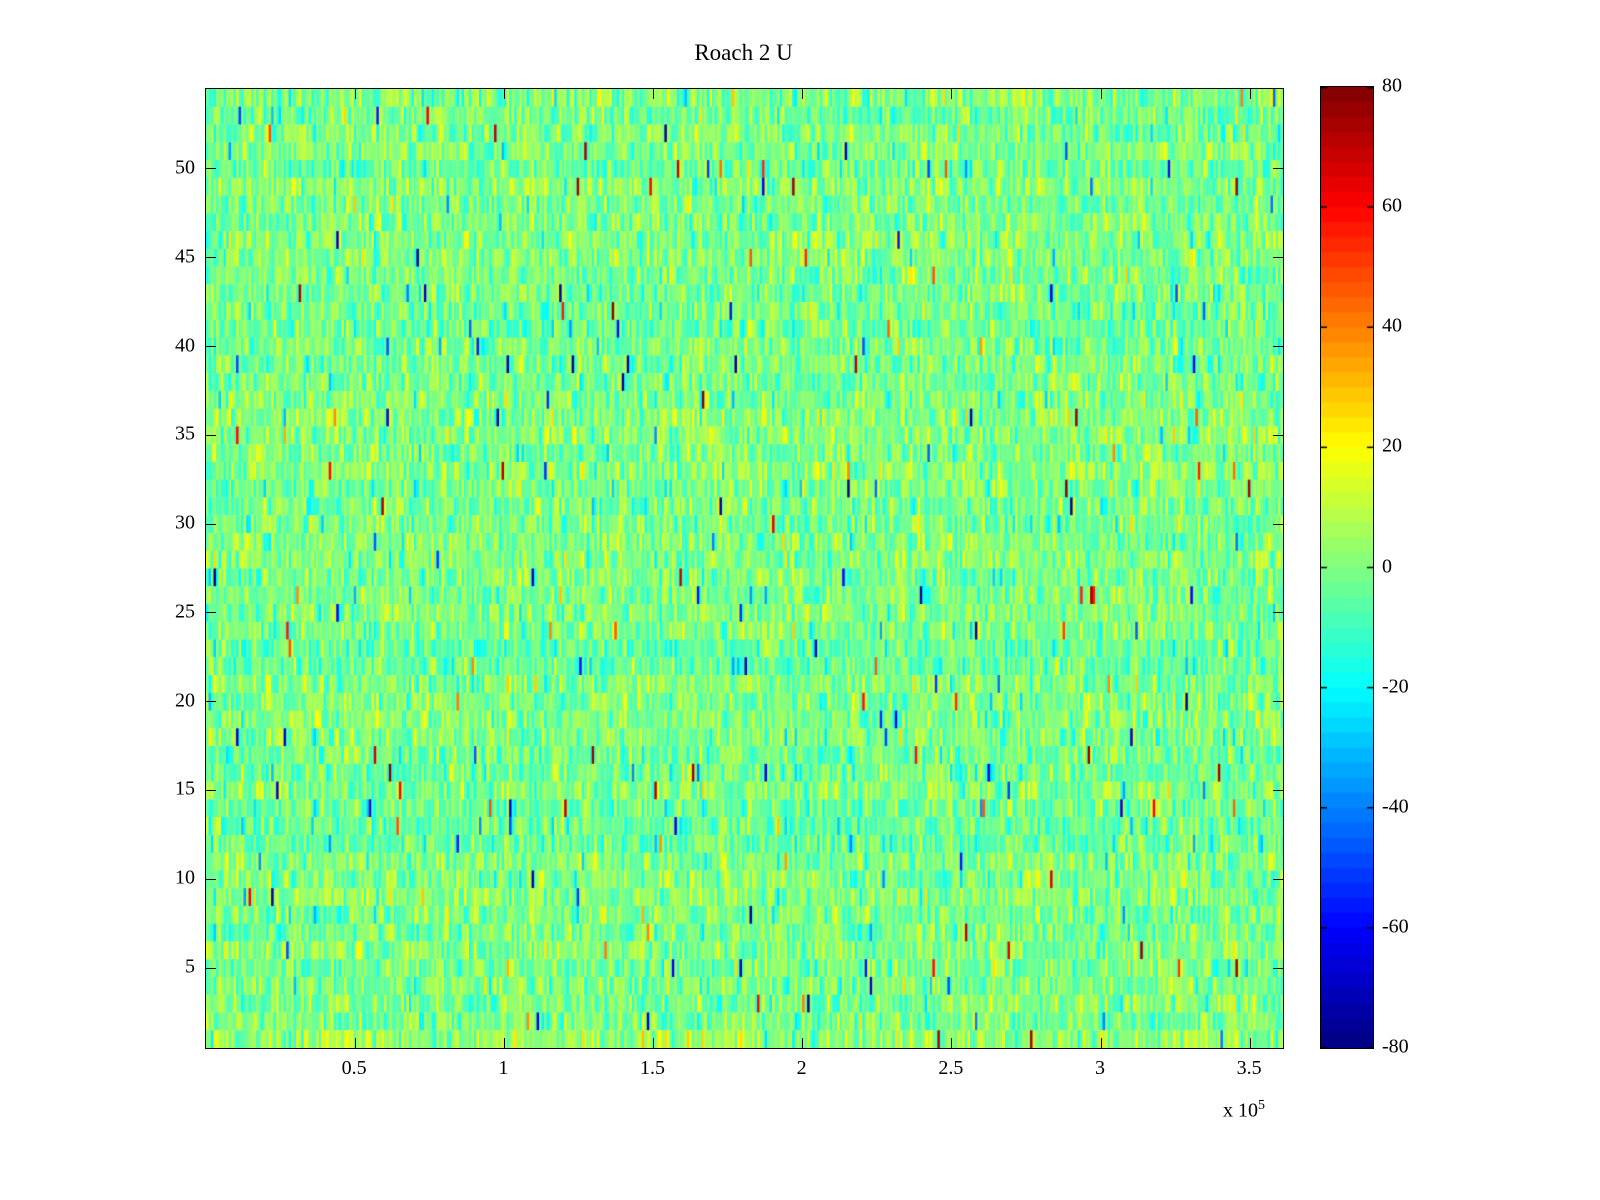 This screenshot has height=1200, width=1600. What do you see at coordinates (503, 1068) in the screenshot?
I see `x-tick-label: 1` at bounding box center [503, 1068].